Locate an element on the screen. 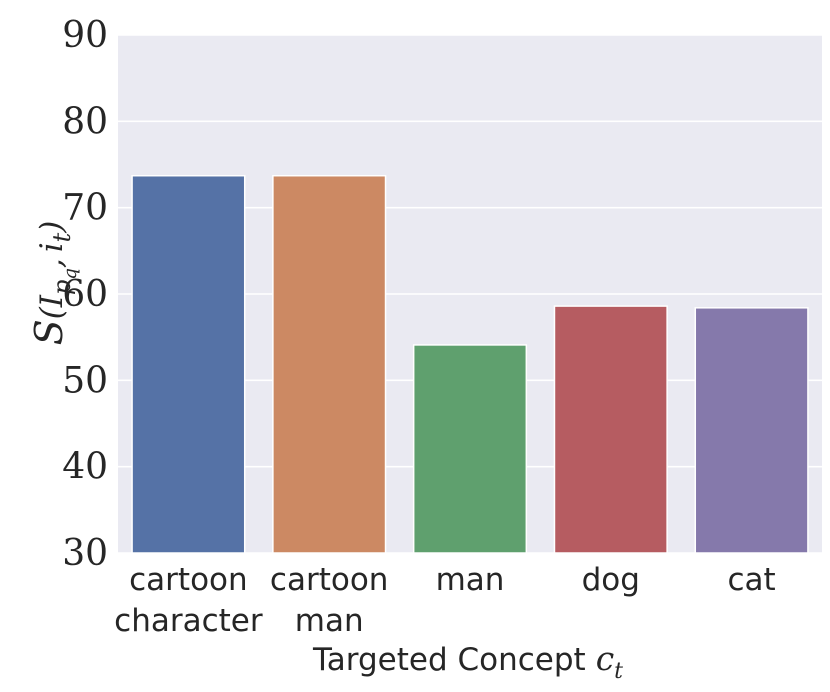 The height and width of the screenshot is (692, 830). x-axis-title-text: Targeted Concept is located at coordinates (449, 660).